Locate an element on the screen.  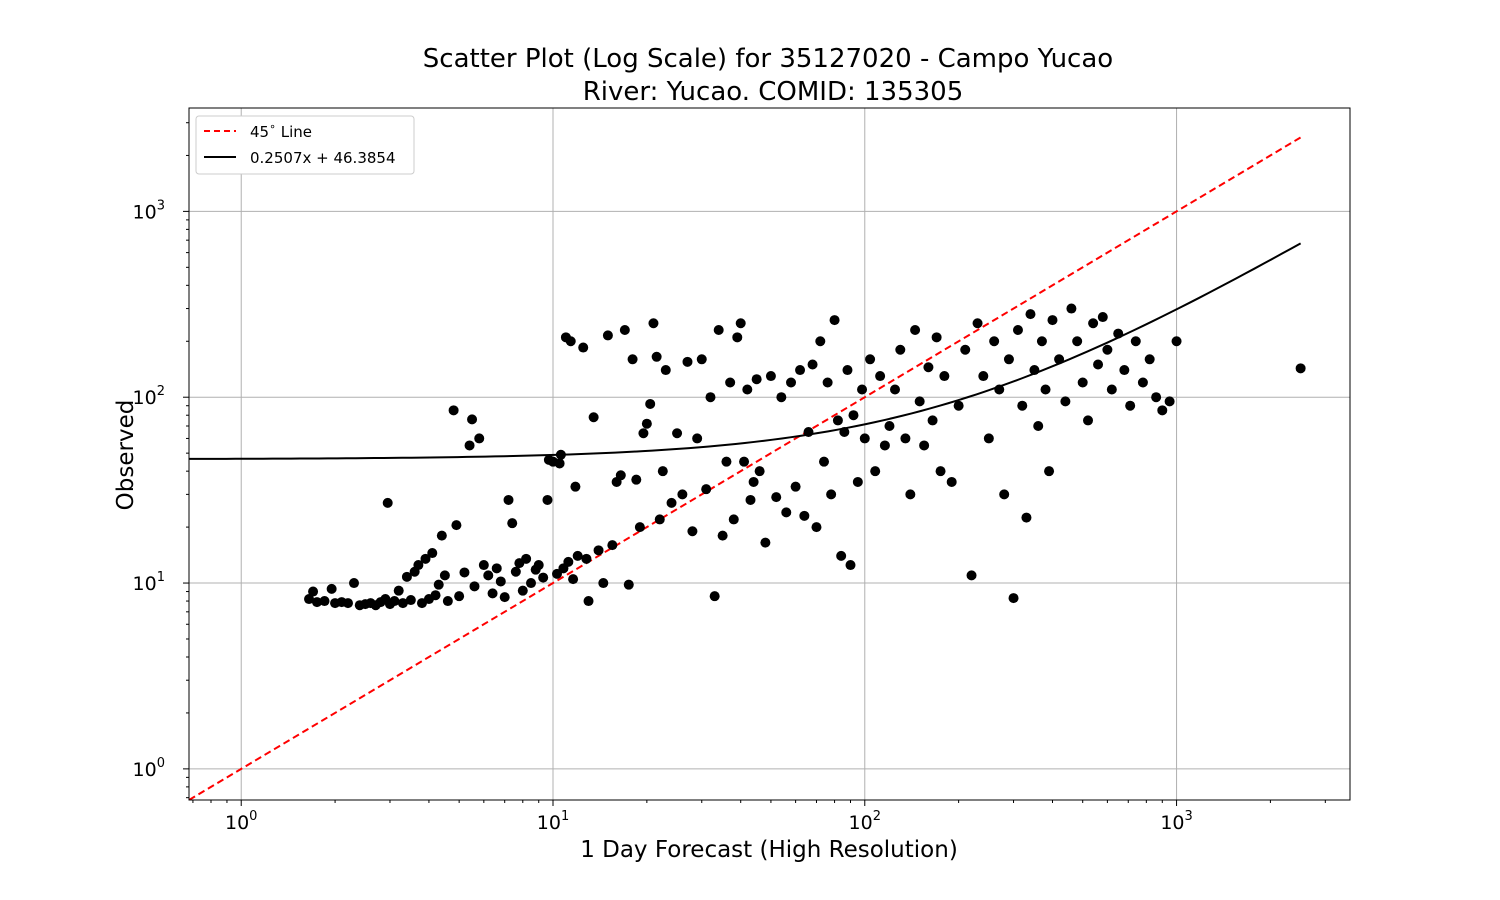
y-tick-exponent: 3 is located at coordinates (161, 205).